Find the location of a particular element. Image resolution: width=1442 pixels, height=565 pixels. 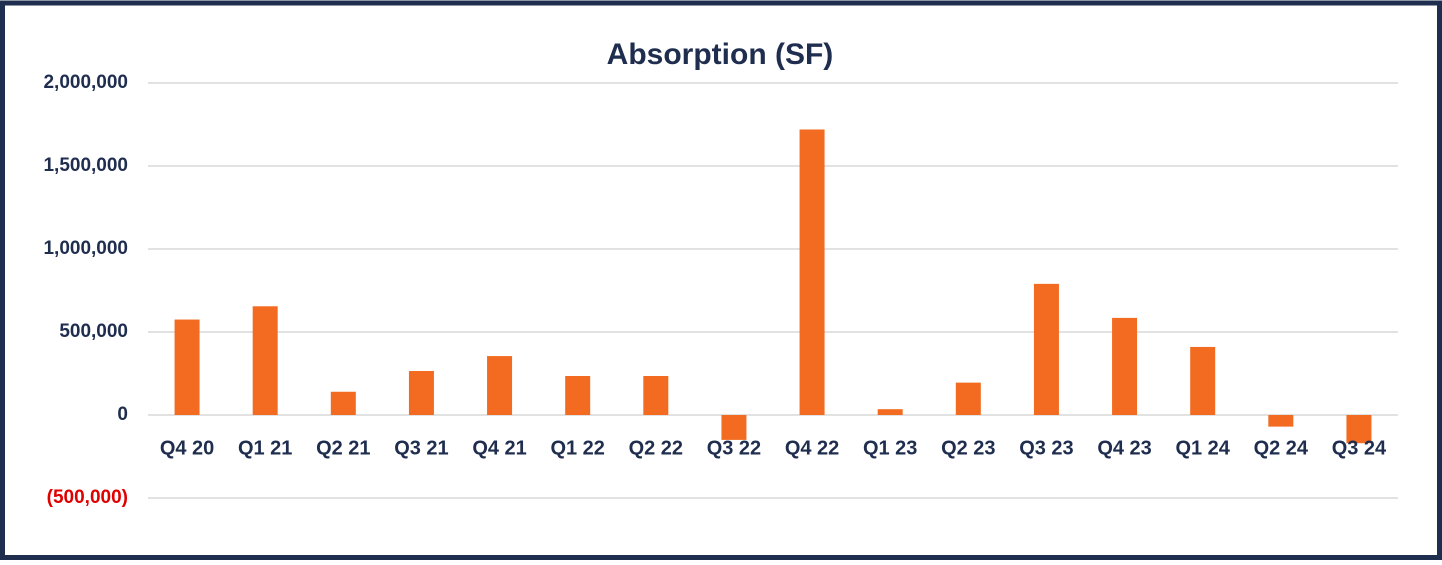

y-tick-label: 1,500,000 is located at coordinates (85, 165).